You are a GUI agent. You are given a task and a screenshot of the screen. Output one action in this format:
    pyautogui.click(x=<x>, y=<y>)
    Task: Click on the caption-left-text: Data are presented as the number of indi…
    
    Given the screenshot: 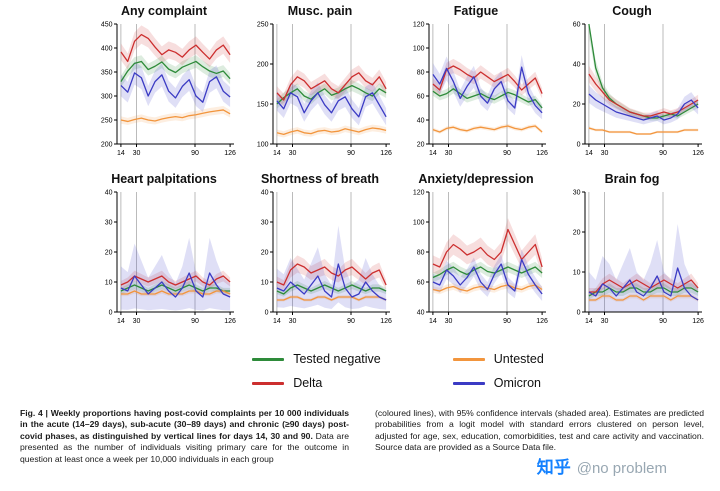 What is the action you would take?
    pyautogui.click(x=184, y=447)
    